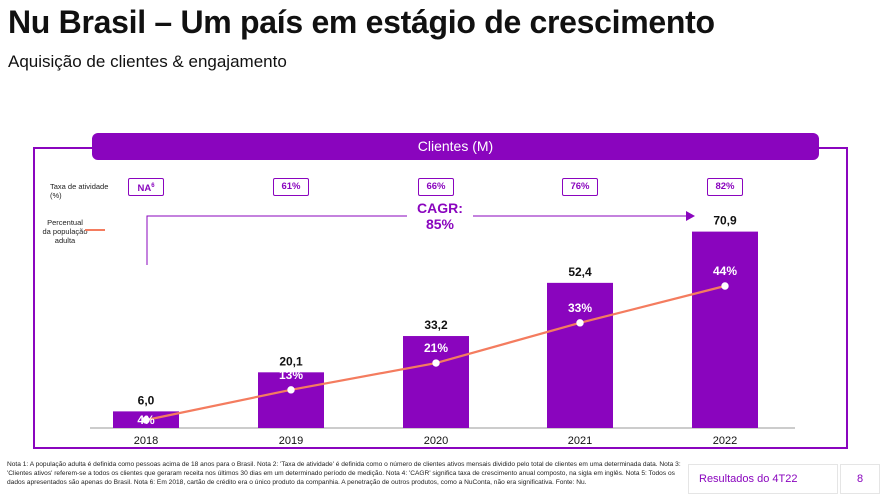 Image resolution: width=886 pixels, height=502 pixels. What do you see at coordinates (580, 308) in the screenshot?
I see `population-label-2021: 33%` at bounding box center [580, 308].